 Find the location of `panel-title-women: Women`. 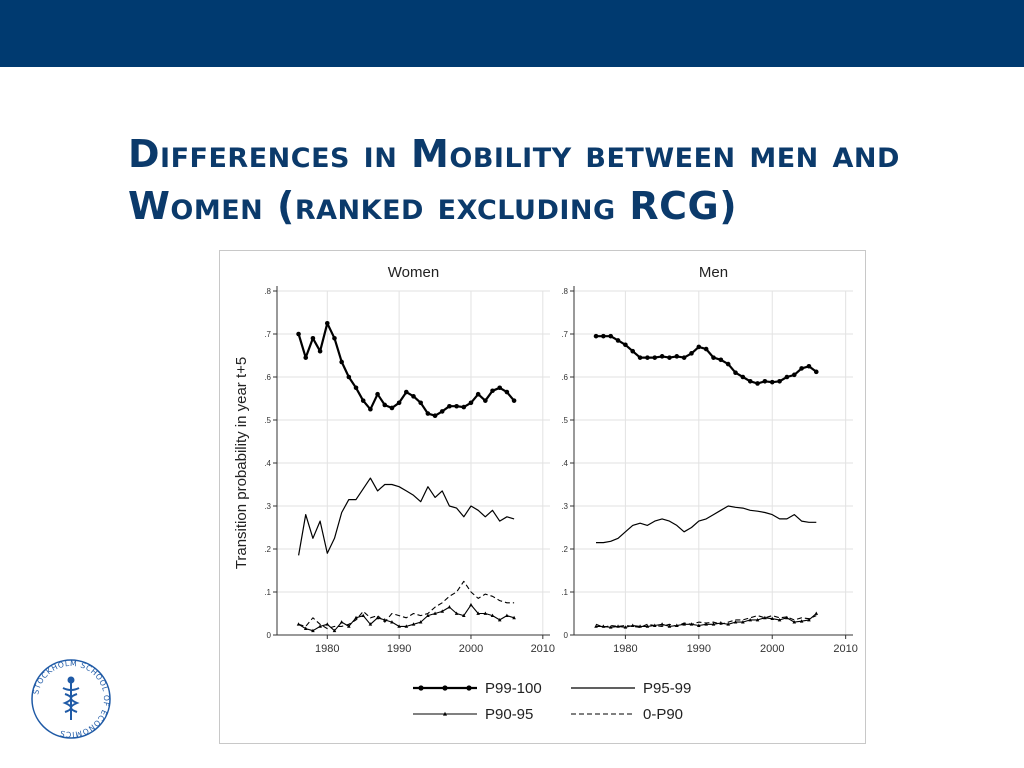

panel-title-women: Women is located at coordinates (413, 272).